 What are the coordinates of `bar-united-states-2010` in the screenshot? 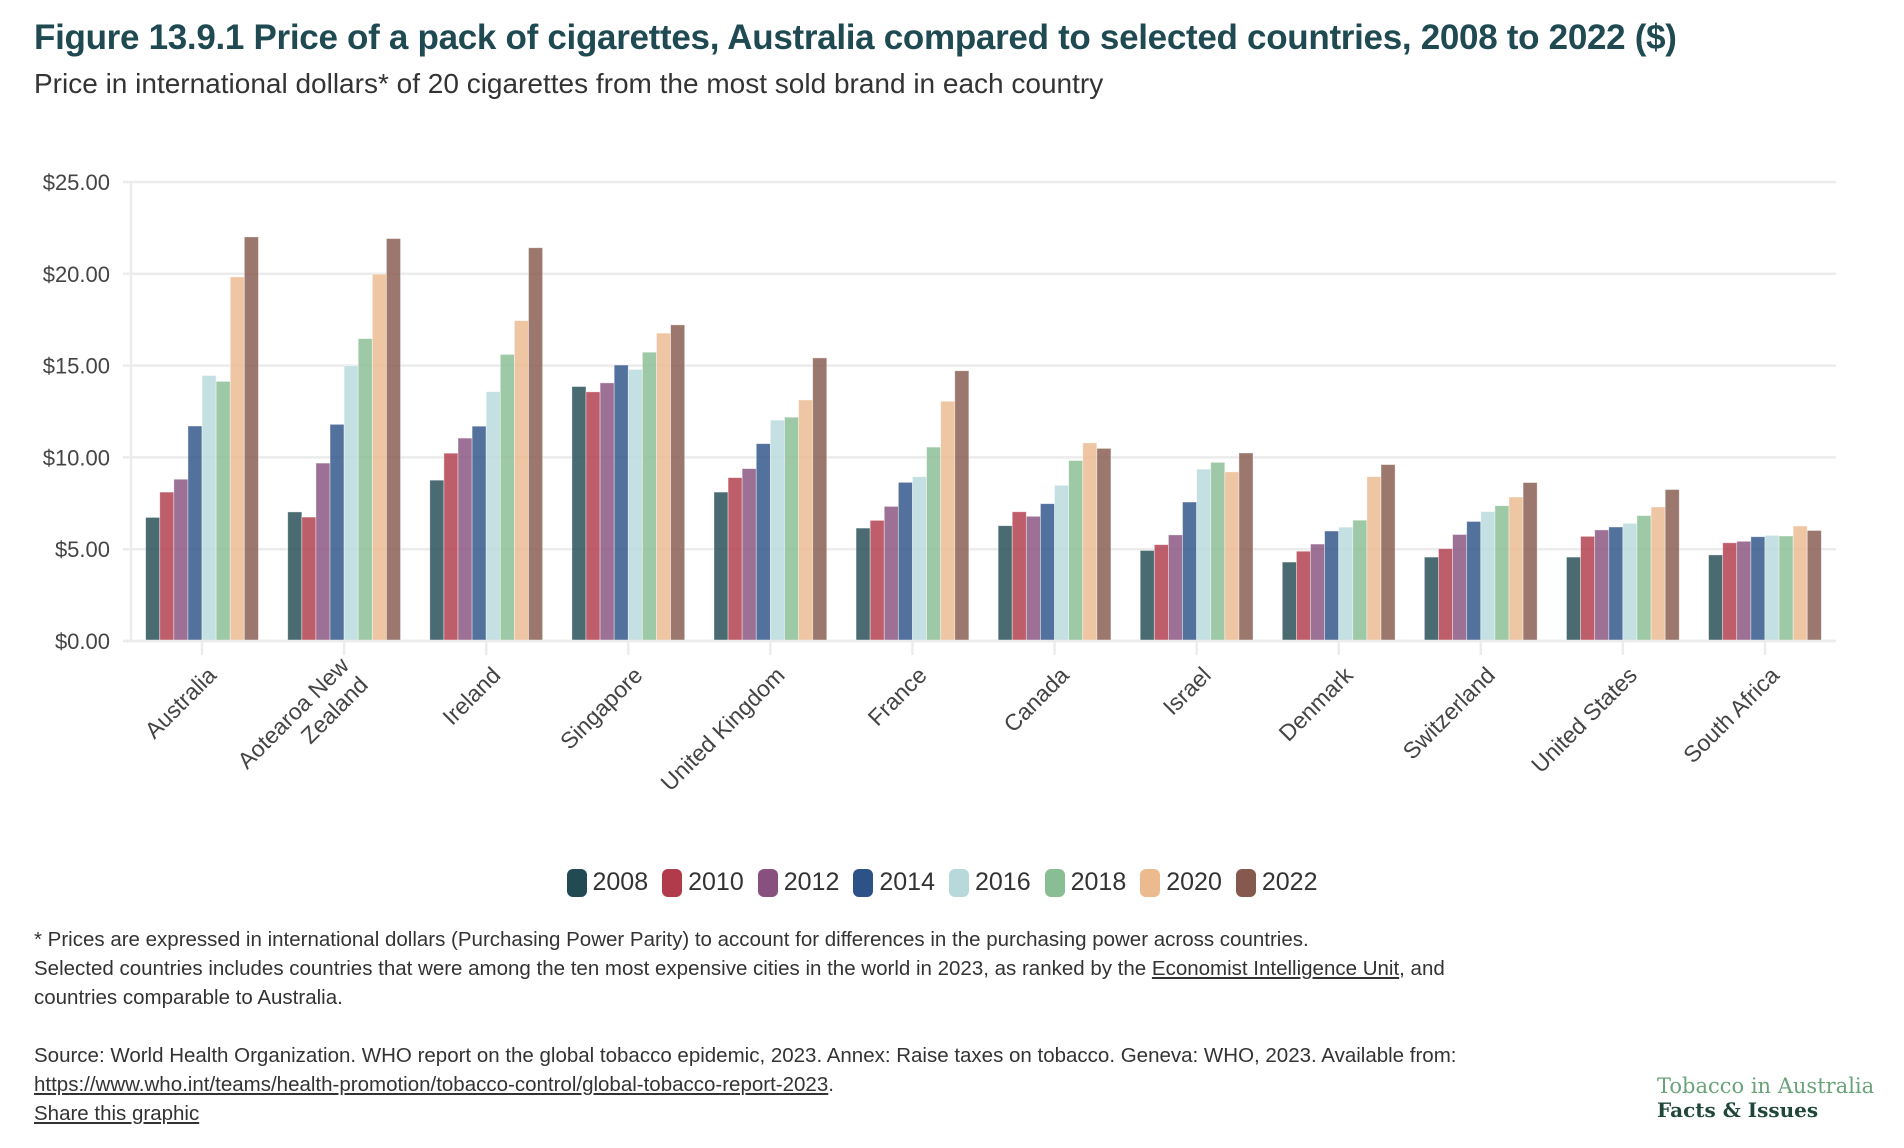 It's located at (1588, 588).